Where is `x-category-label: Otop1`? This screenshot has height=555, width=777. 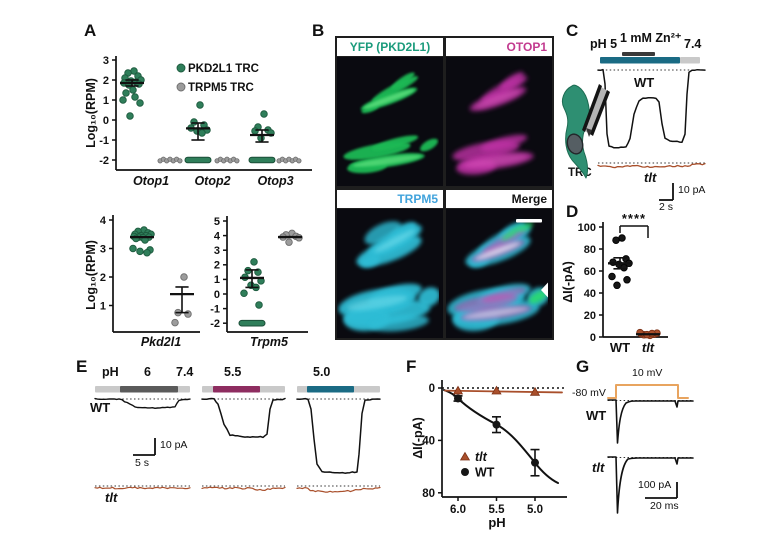 x-category-label: Otop1 is located at coordinates (151, 181).